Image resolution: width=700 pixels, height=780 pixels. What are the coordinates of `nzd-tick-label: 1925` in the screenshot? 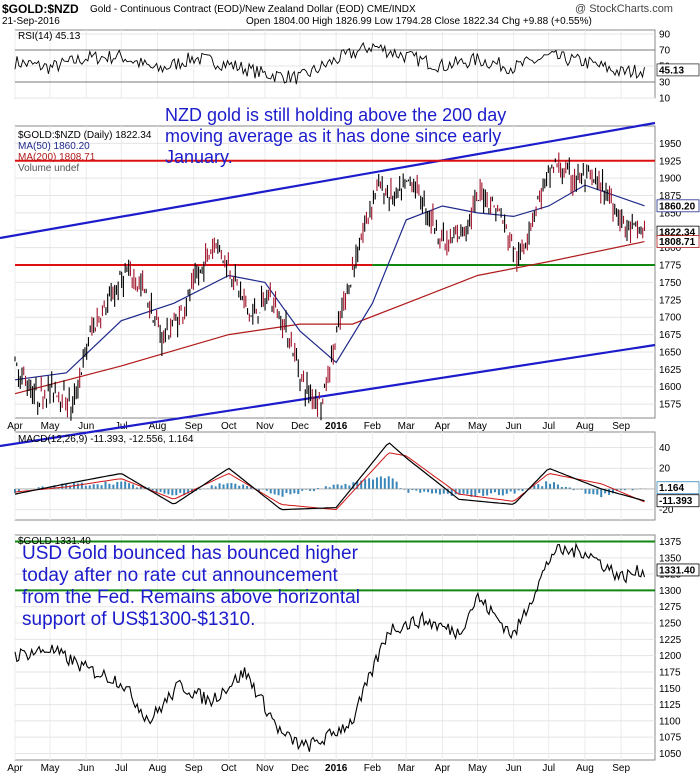 It's located at (670, 161).